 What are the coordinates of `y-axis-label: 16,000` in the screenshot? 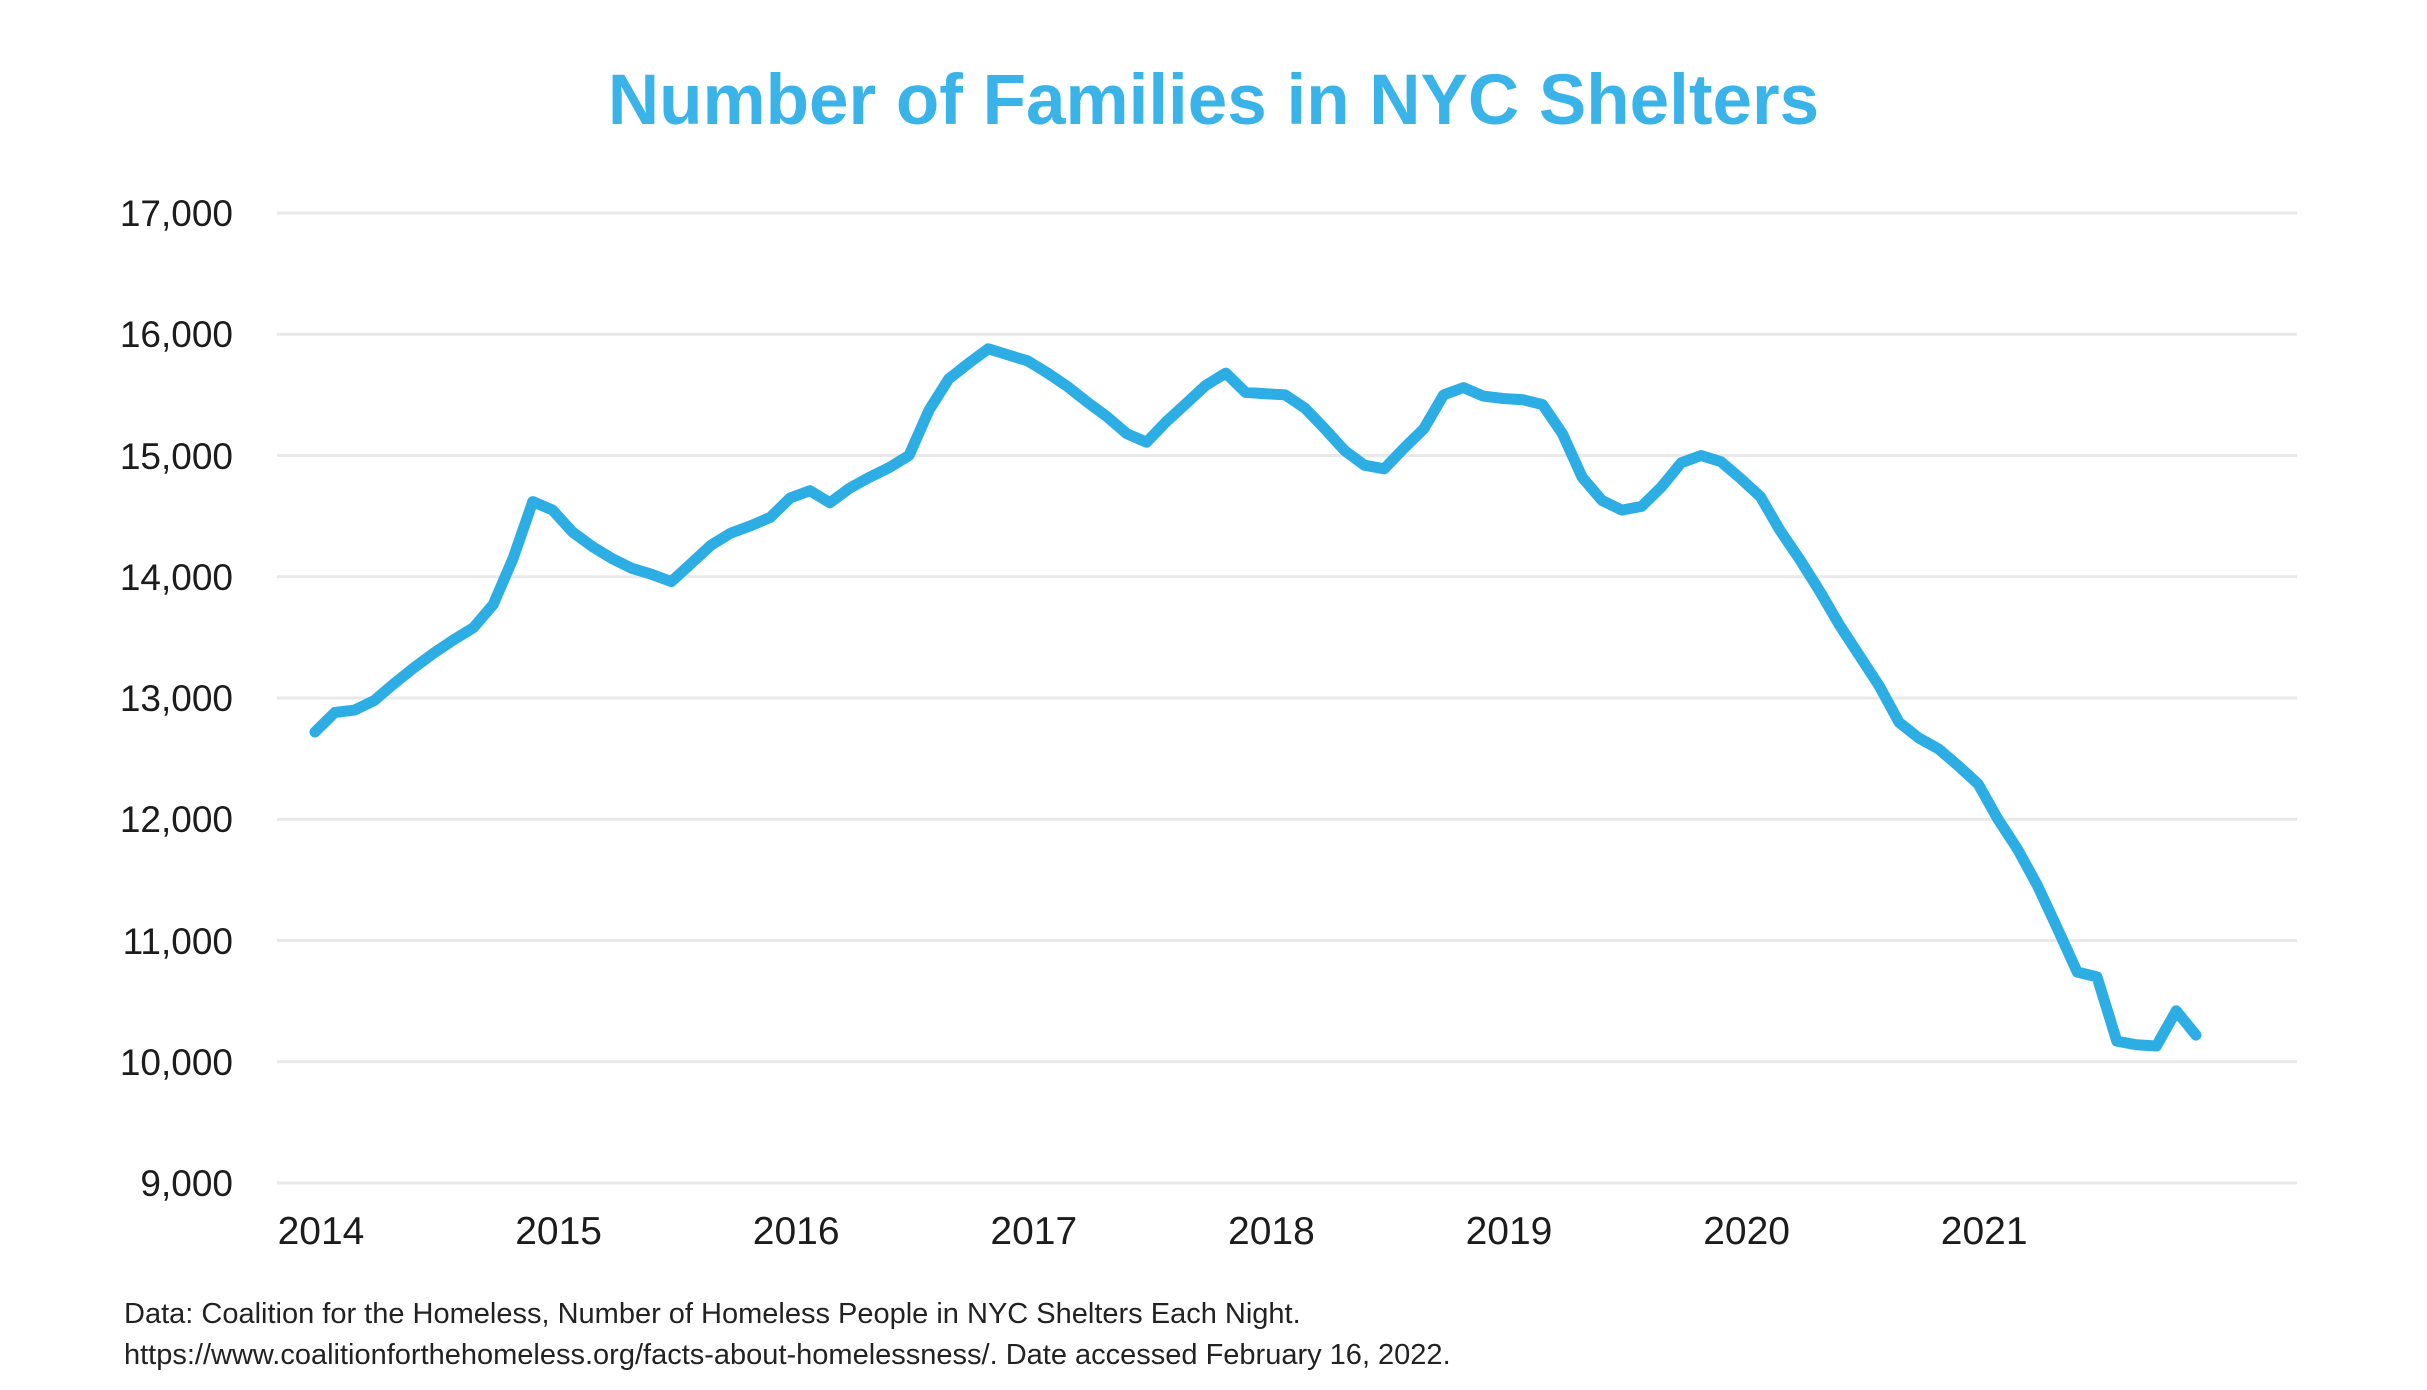 It's located at (176, 335).